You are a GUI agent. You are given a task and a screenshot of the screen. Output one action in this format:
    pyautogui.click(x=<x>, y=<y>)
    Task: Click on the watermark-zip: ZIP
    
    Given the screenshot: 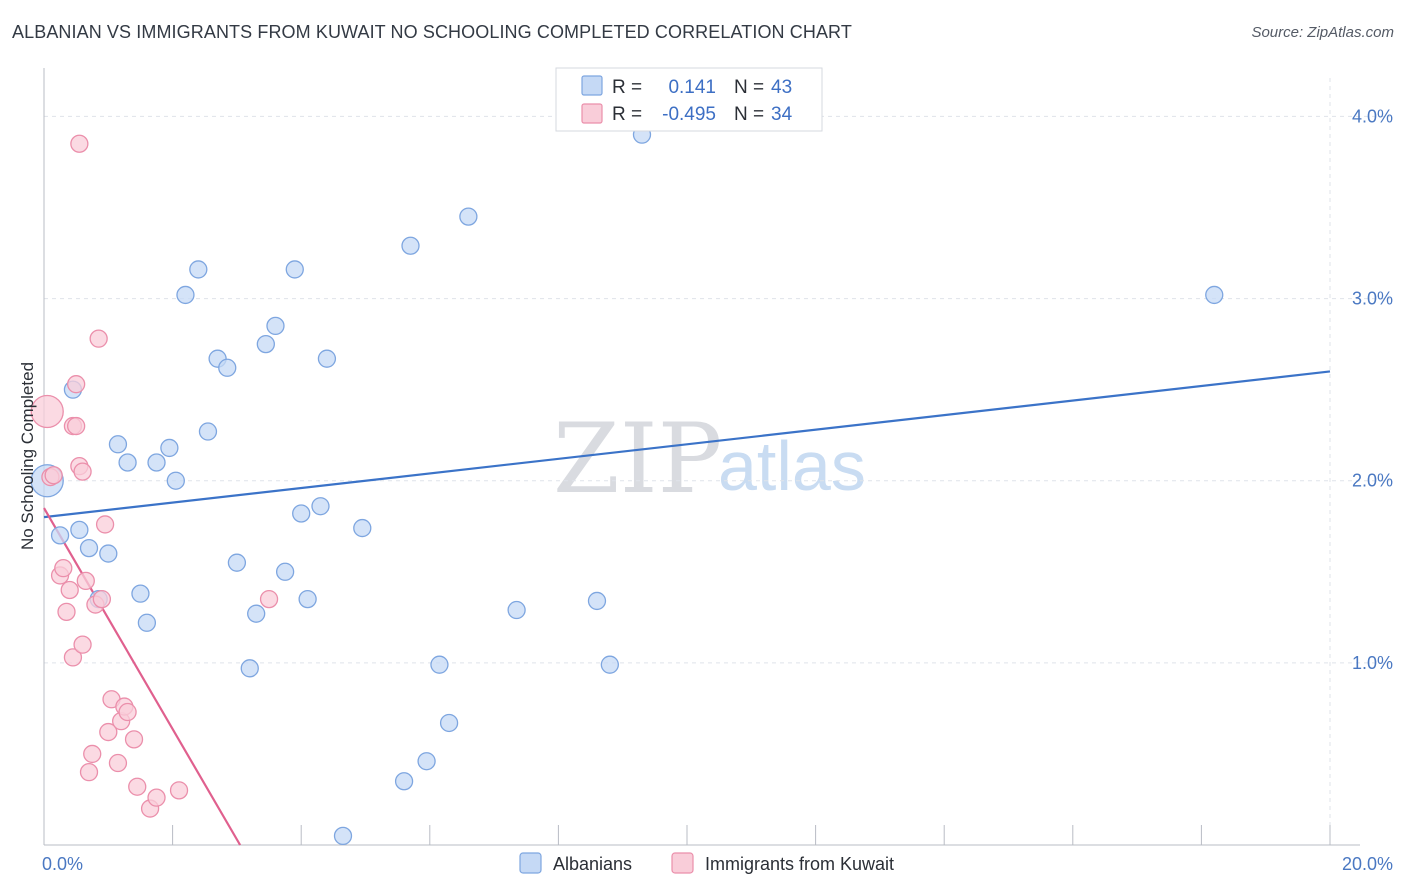 What is the action you would take?
    pyautogui.click(x=637, y=459)
    